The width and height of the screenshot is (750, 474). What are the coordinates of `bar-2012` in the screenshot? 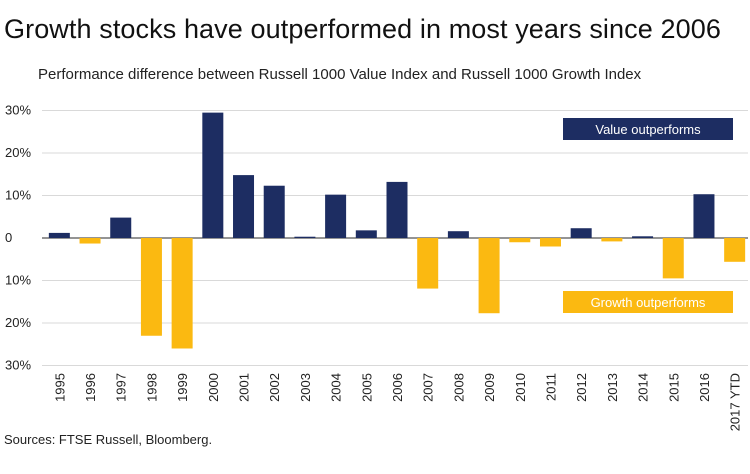 It's located at (581, 233).